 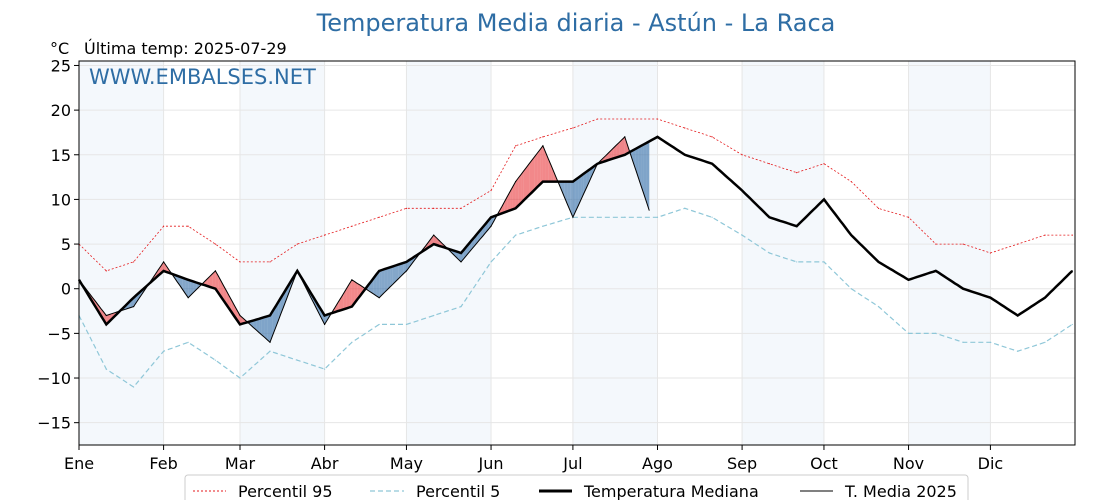 What do you see at coordinates (163, 463) in the screenshot?
I see `x-tick-label: Feb` at bounding box center [163, 463].